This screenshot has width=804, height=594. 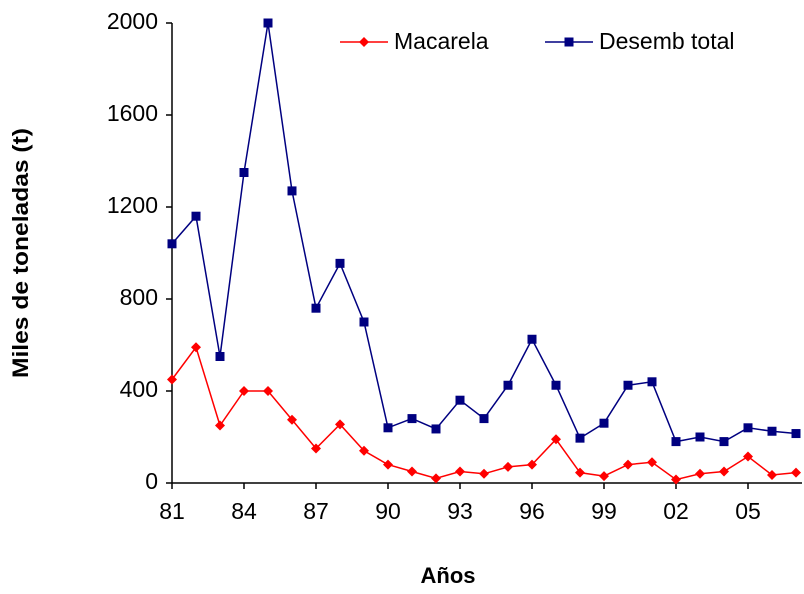 I want to click on x-tick-label: 96, so click(x=532, y=511).